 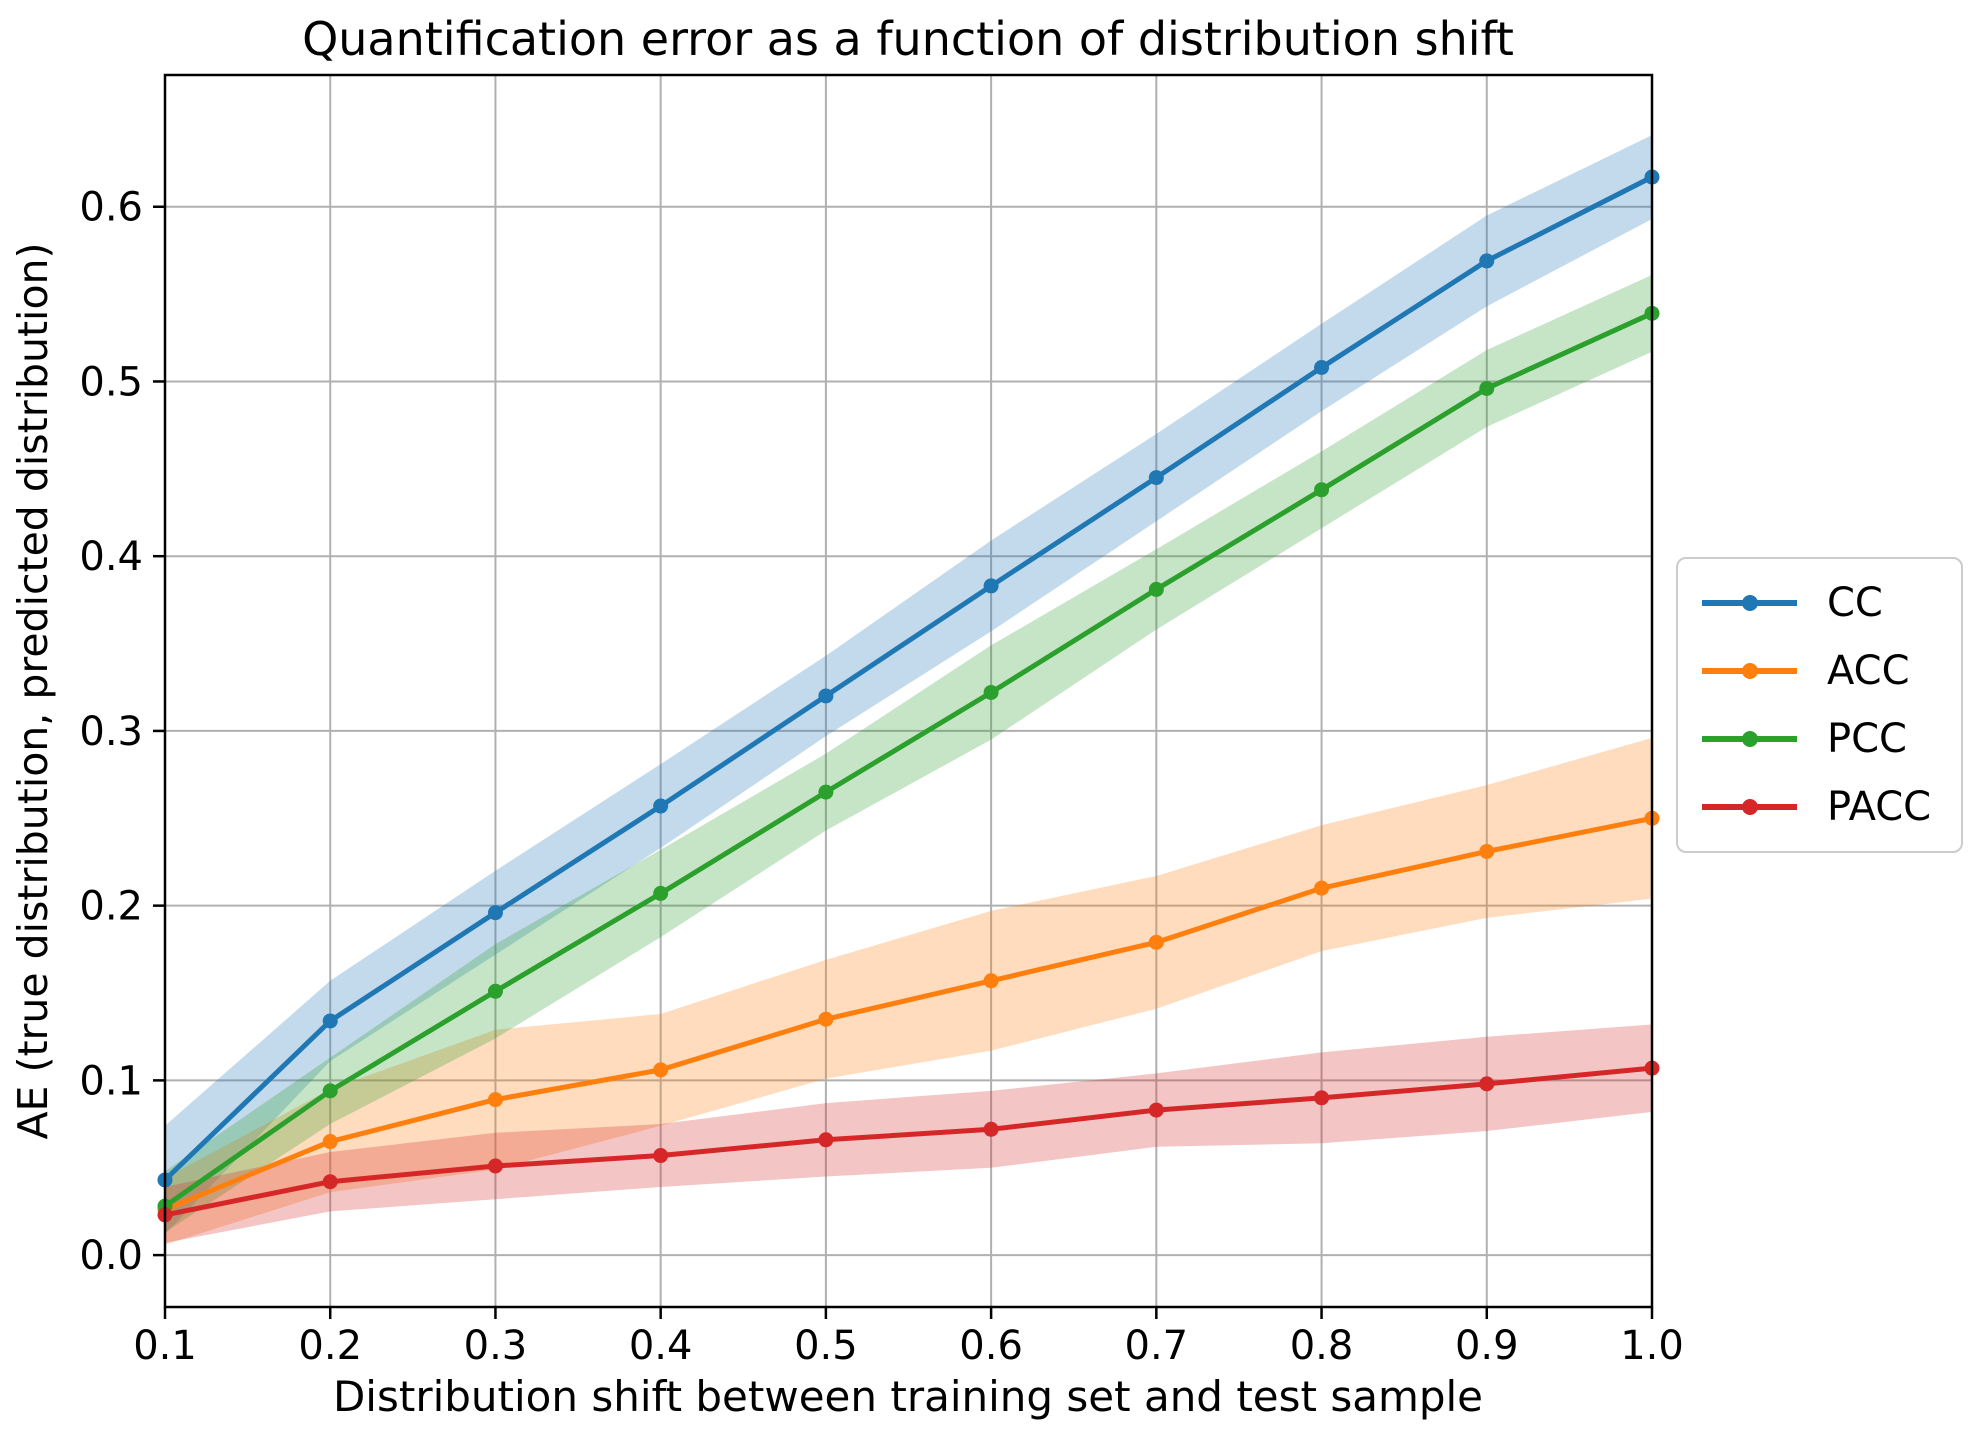 What do you see at coordinates (111, 907) in the screenshot?
I see `y-tick-label: 0.2` at bounding box center [111, 907].